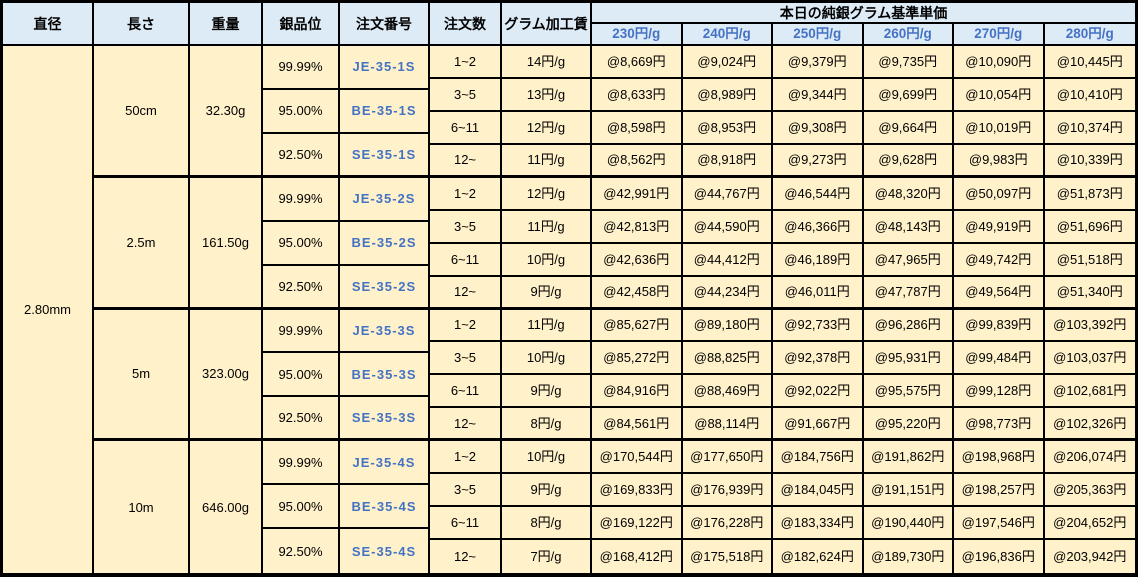  I want to click on price-cell: @9,344円, so click(818, 95).